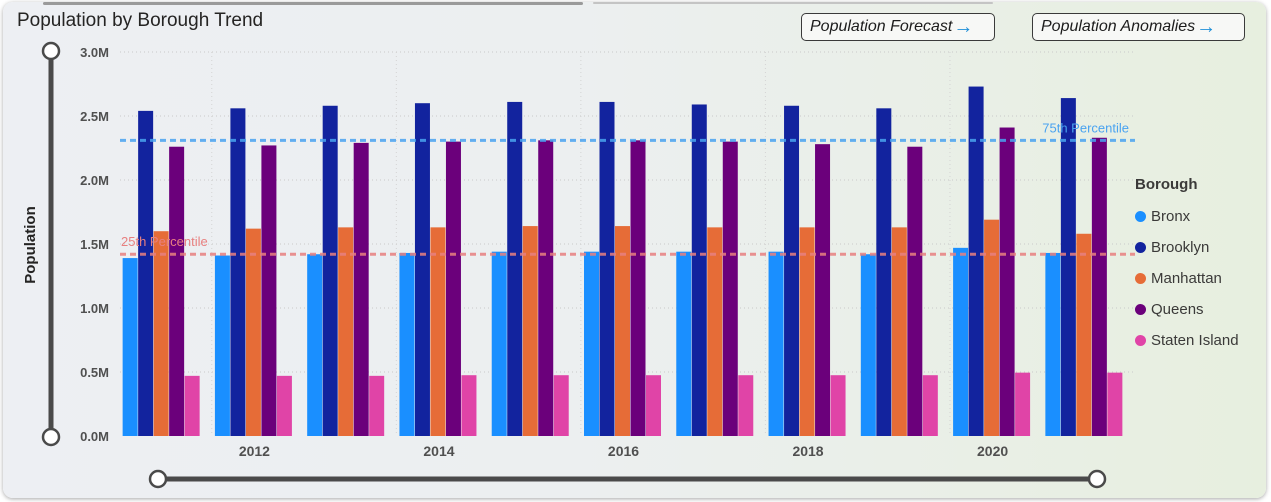 The image size is (1271, 502). What do you see at coordinates (51, 51) in the screenshot?
I see `y-zoom-slider-handle-top` at bounding box center [51, 51].